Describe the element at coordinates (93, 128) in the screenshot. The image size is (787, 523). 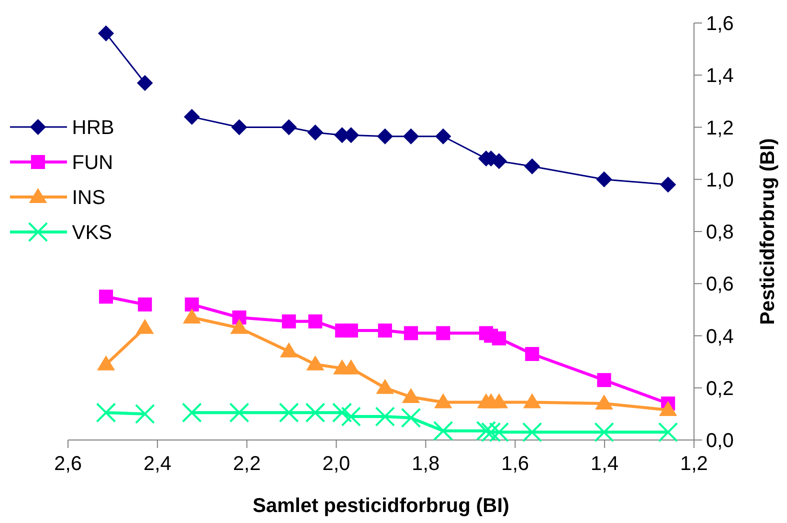
I see `legend-label: HRB` at that location.